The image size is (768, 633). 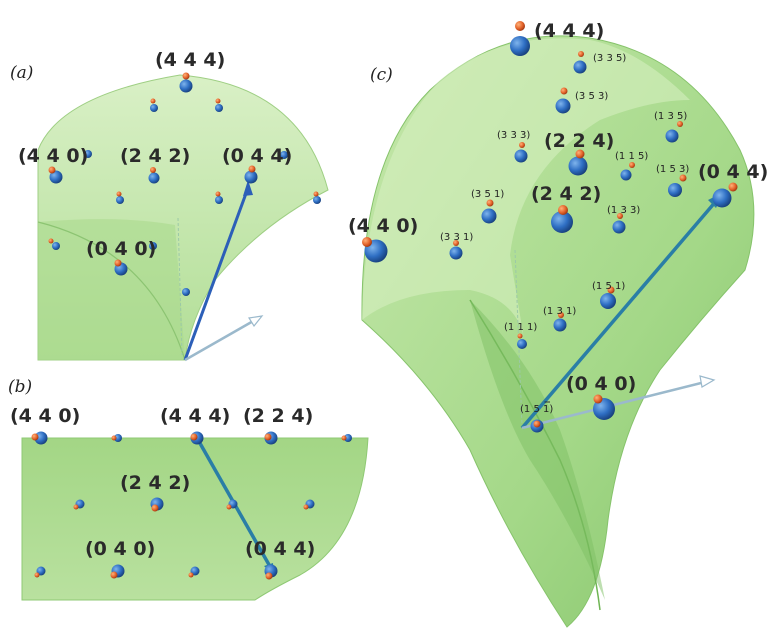 What do you see at coordinates (191, 505) in the screenshot?
I see `panel-b-atoms` at bounding box center [191, 505].